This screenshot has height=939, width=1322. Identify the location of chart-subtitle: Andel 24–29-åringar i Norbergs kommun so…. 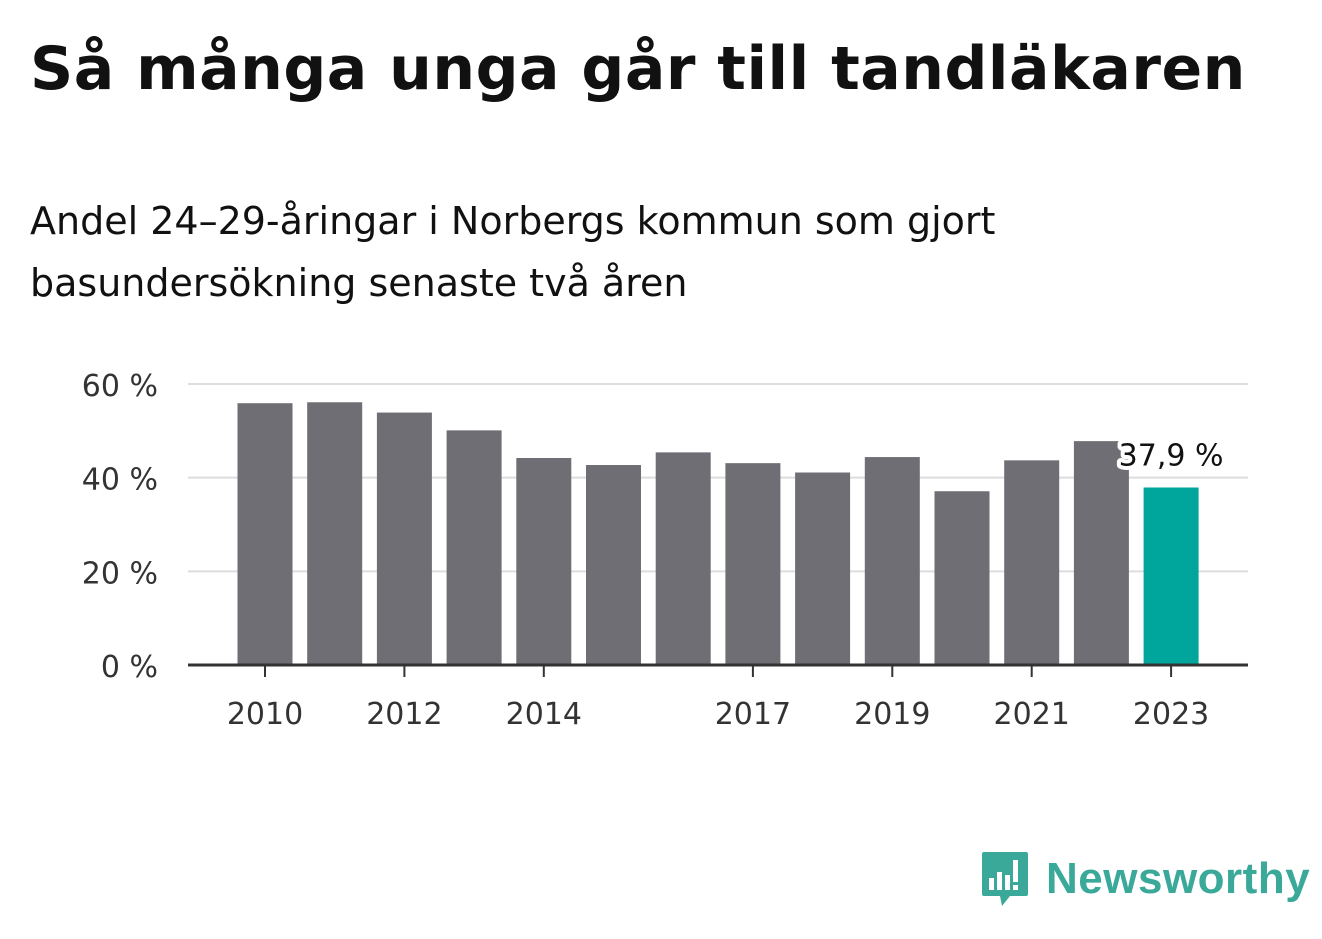
(513, 252).